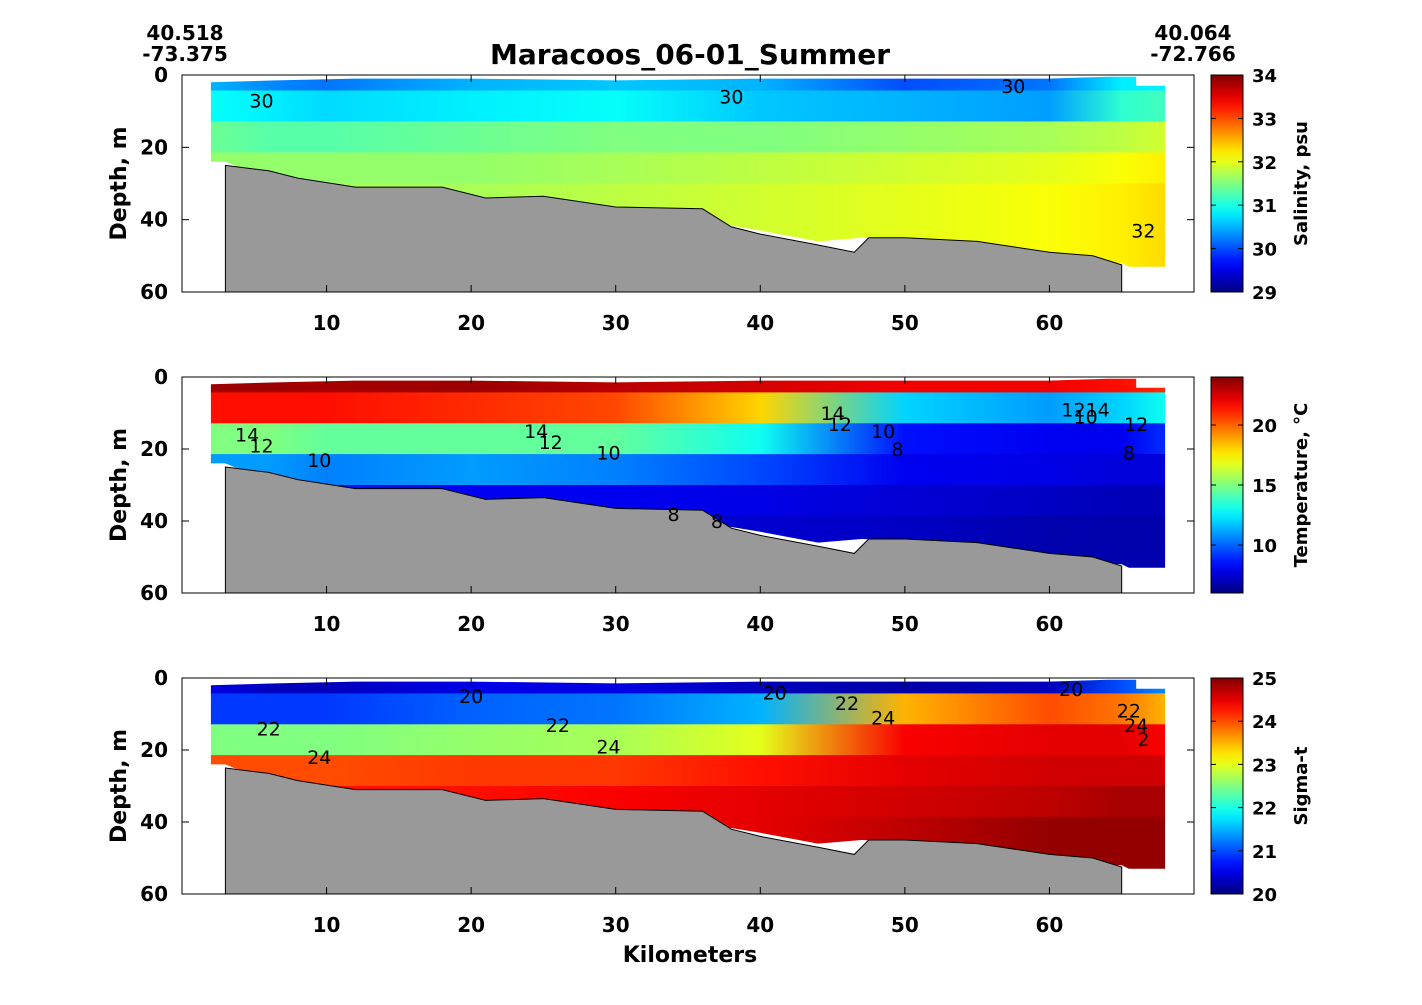 The width and height of the screenshot is (1422, 1005). What do you see at coordinates (905, 925) in the screenshot?
I see `sigma-t-x-tick-label: 50` at bounding box center [905, 925].